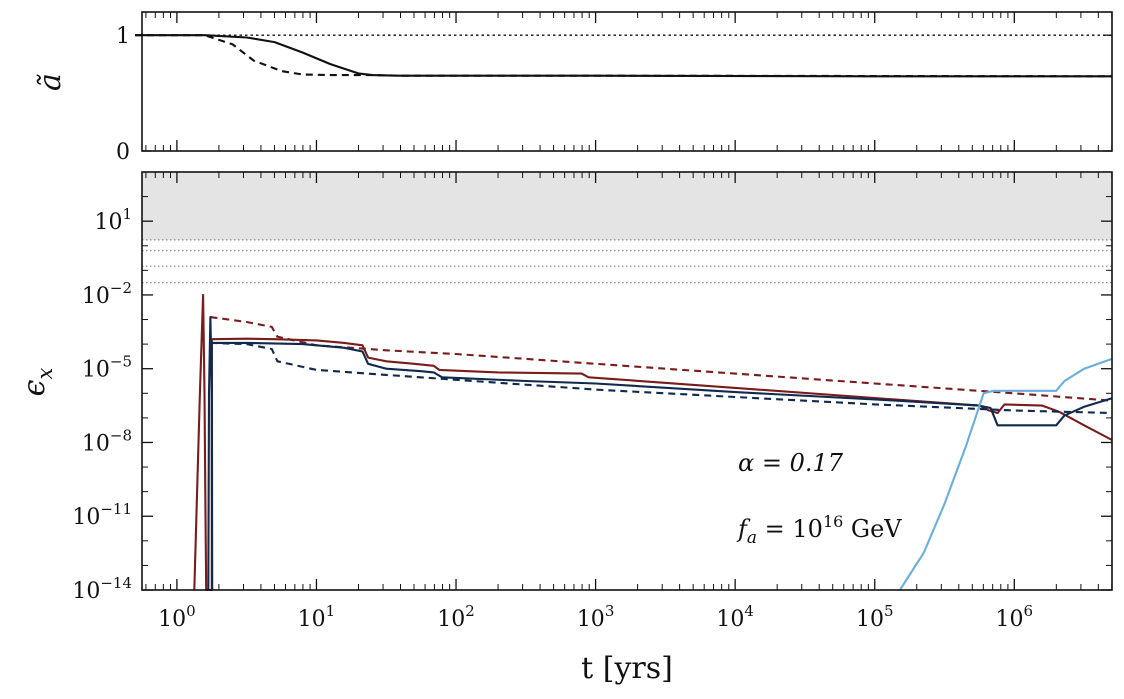  I want to click on top-y-tick-label: 0, so click(123, 152).